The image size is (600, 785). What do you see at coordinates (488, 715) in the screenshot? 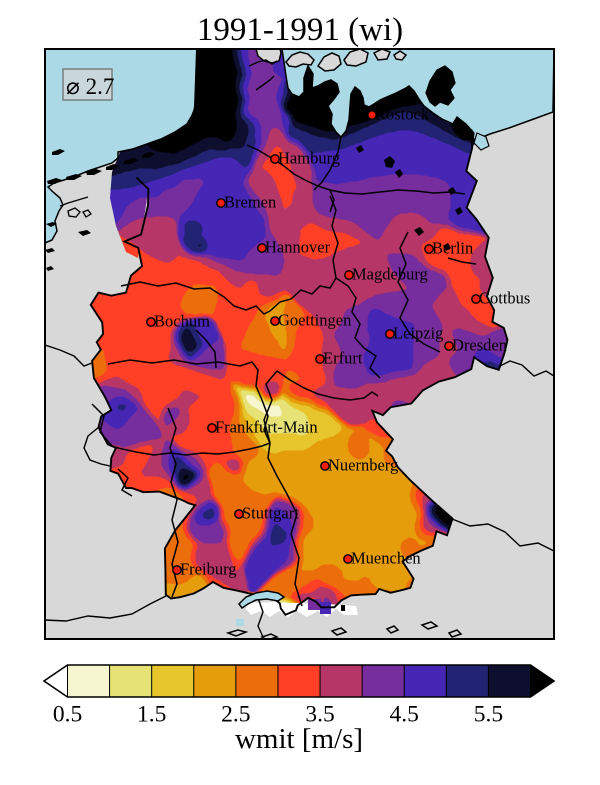
I see `svg-text: 5.5` at bounding box center [488, 715].